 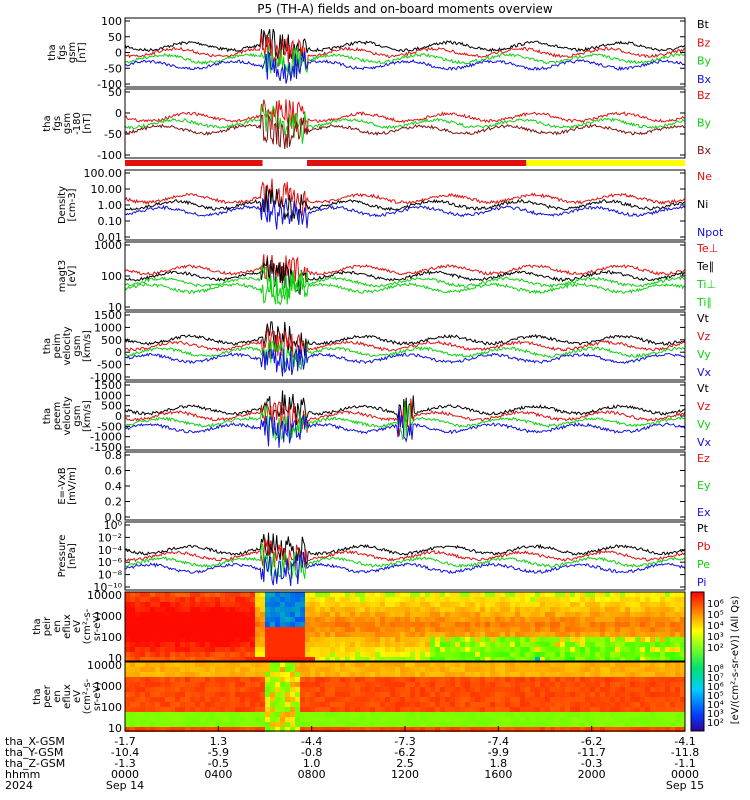 What do you see at coordinates (592, 774) in the screenshot?
I see `xtick-label: 2000` at bounding box center [592, 774].